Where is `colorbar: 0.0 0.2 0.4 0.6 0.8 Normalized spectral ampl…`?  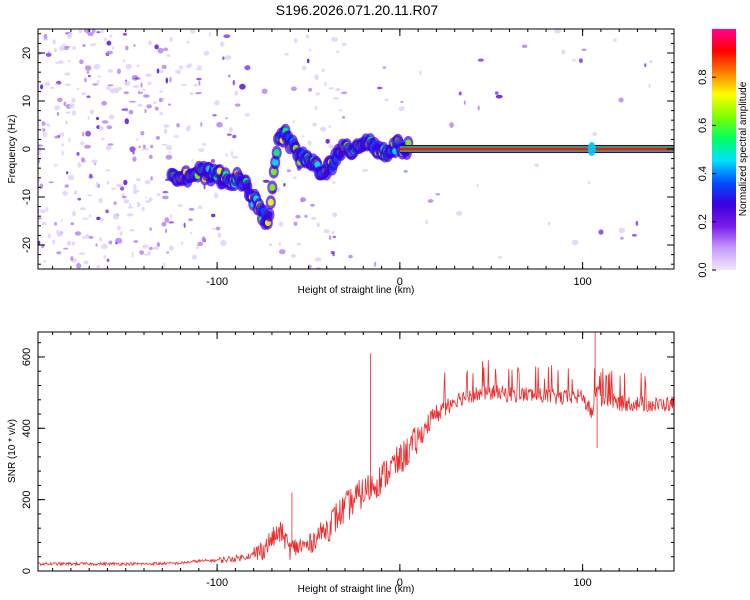 colorbar: 0.0 0.2 0.4 0.6 0.8 Normalized spectral ampl… is located at coordinates (723, 153).